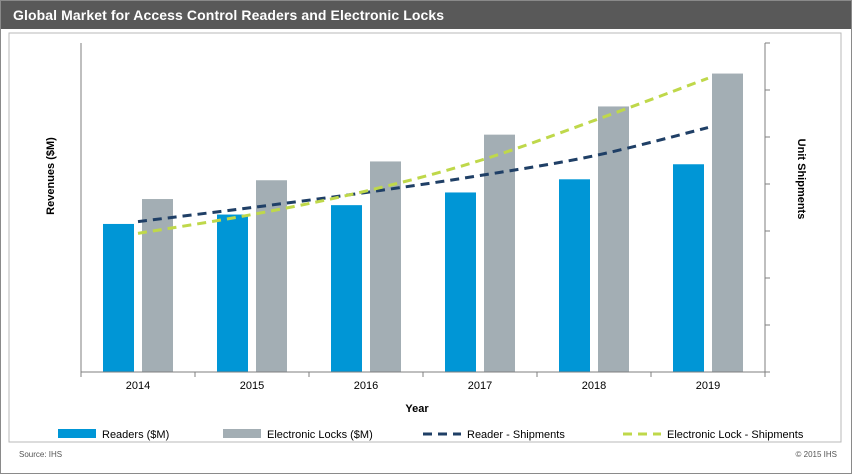 The height and width of the screenshot is (474, 852). Describe the element at coordinates (252, 386) in the screenshot. I see `x-tick-label-2015: 2015` at that location.